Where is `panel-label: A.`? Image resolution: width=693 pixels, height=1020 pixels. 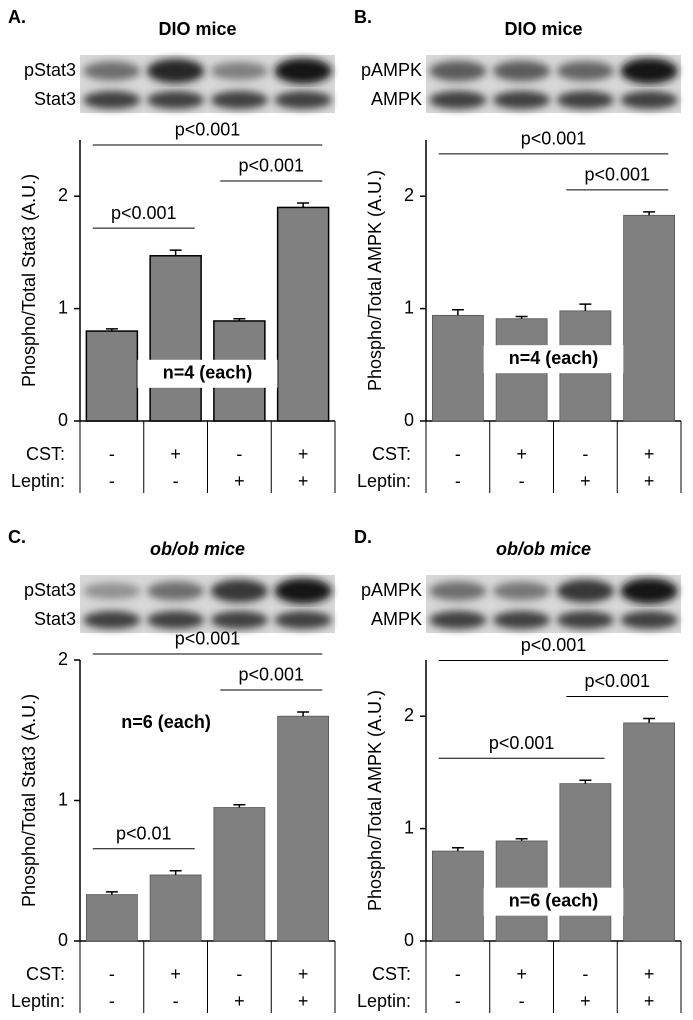 panel-label: A. is located at coordinates (17, 17).